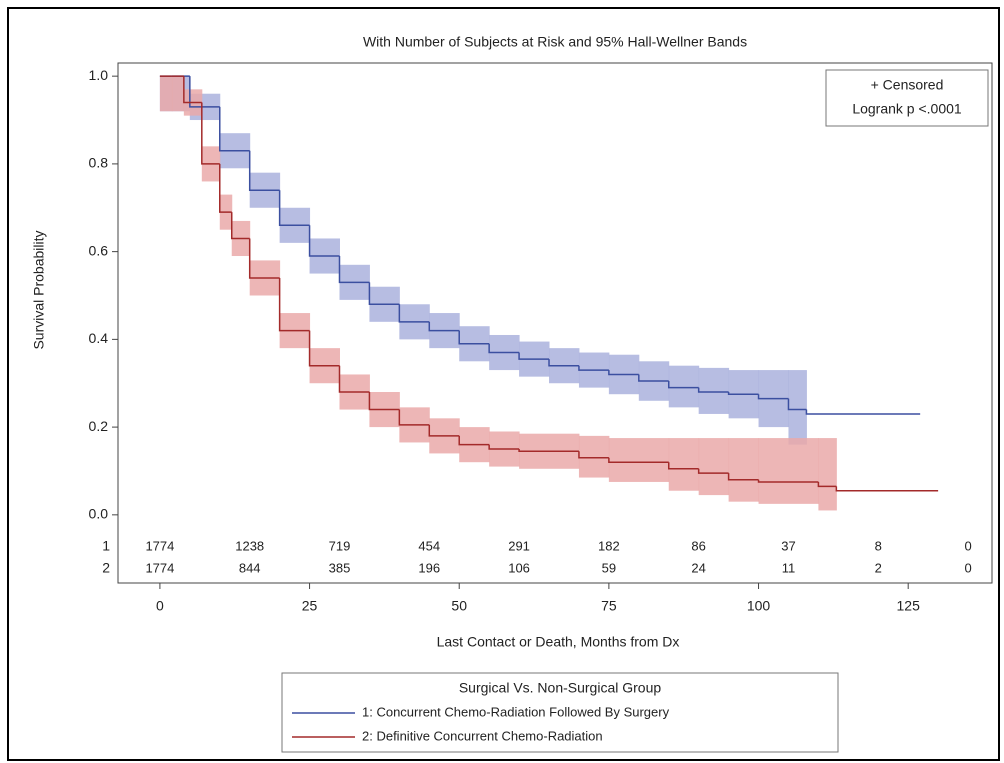 The width and height of the screenshot is (1004, 763). I want to click on y-tick-label: 0.6, so click(99, 250).